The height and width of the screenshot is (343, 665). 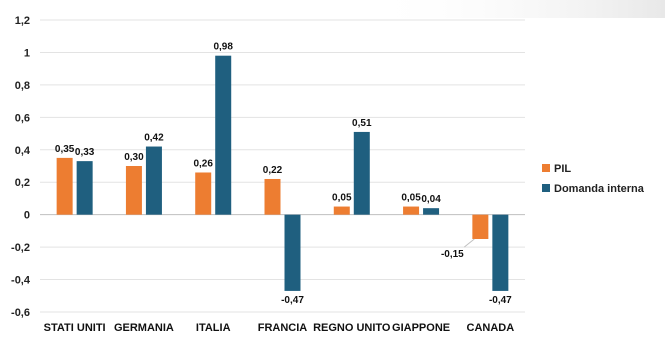 What do you see at coordinates (431, 199) in the screenshot?
I see `data-label: 0,04` at bounding box center [431, 199].